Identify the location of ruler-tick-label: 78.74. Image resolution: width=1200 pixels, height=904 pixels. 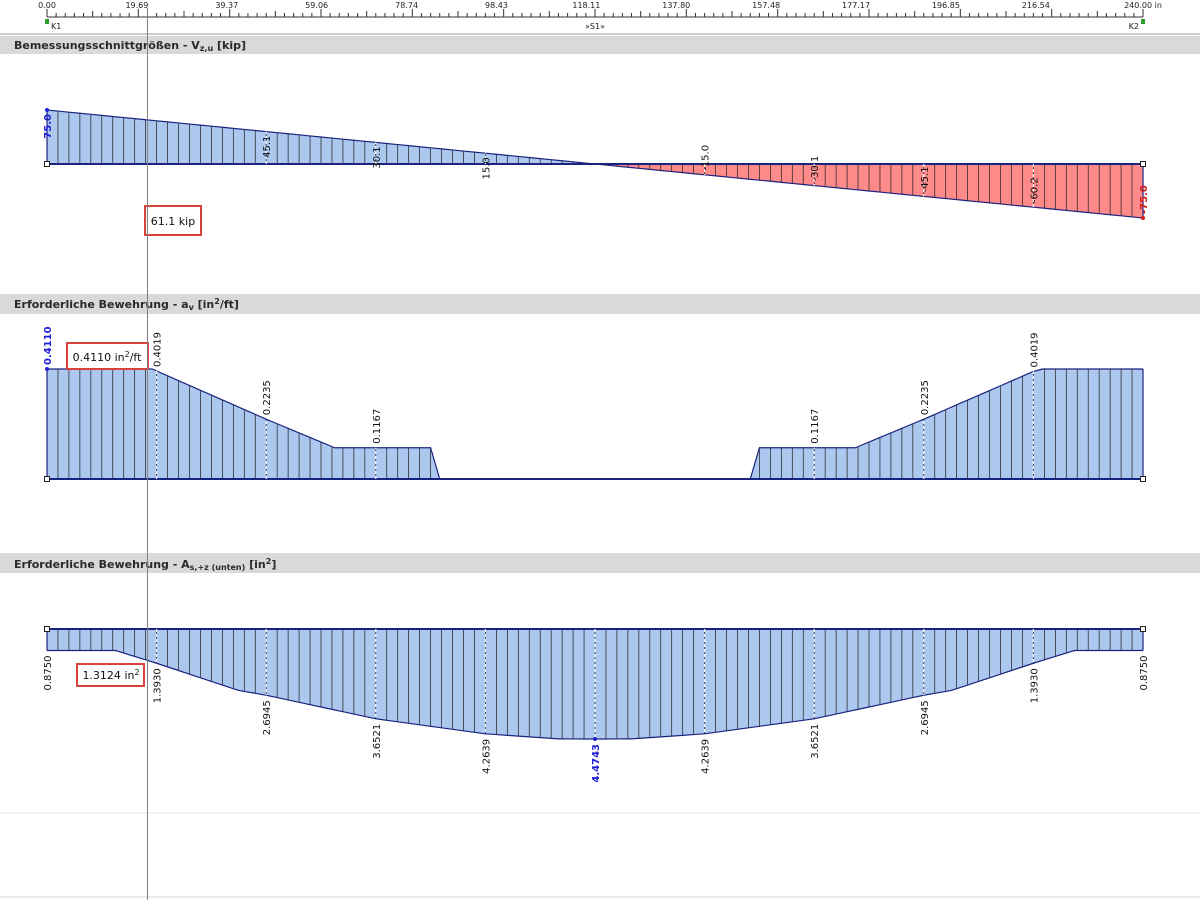
(406, 5).